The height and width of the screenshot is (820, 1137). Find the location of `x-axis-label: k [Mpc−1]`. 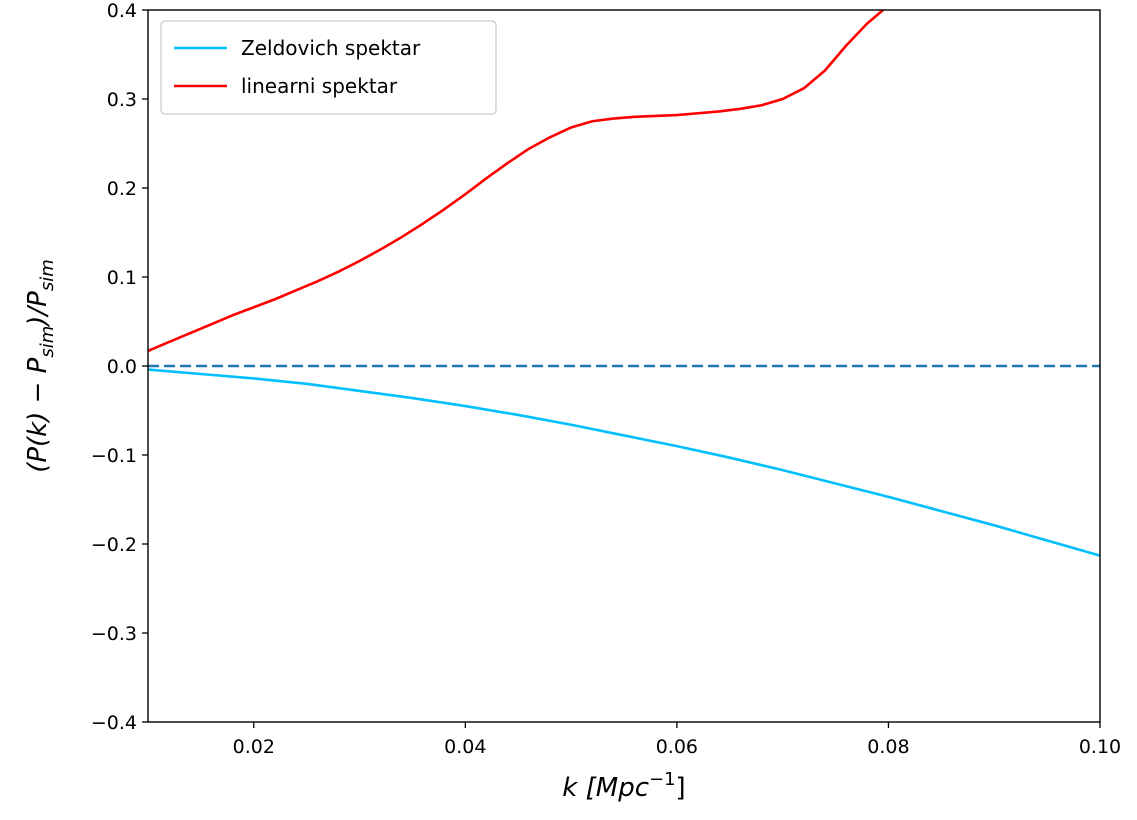

x-axis-label: k [Mpc−1] is located at coordinates (623, 786).